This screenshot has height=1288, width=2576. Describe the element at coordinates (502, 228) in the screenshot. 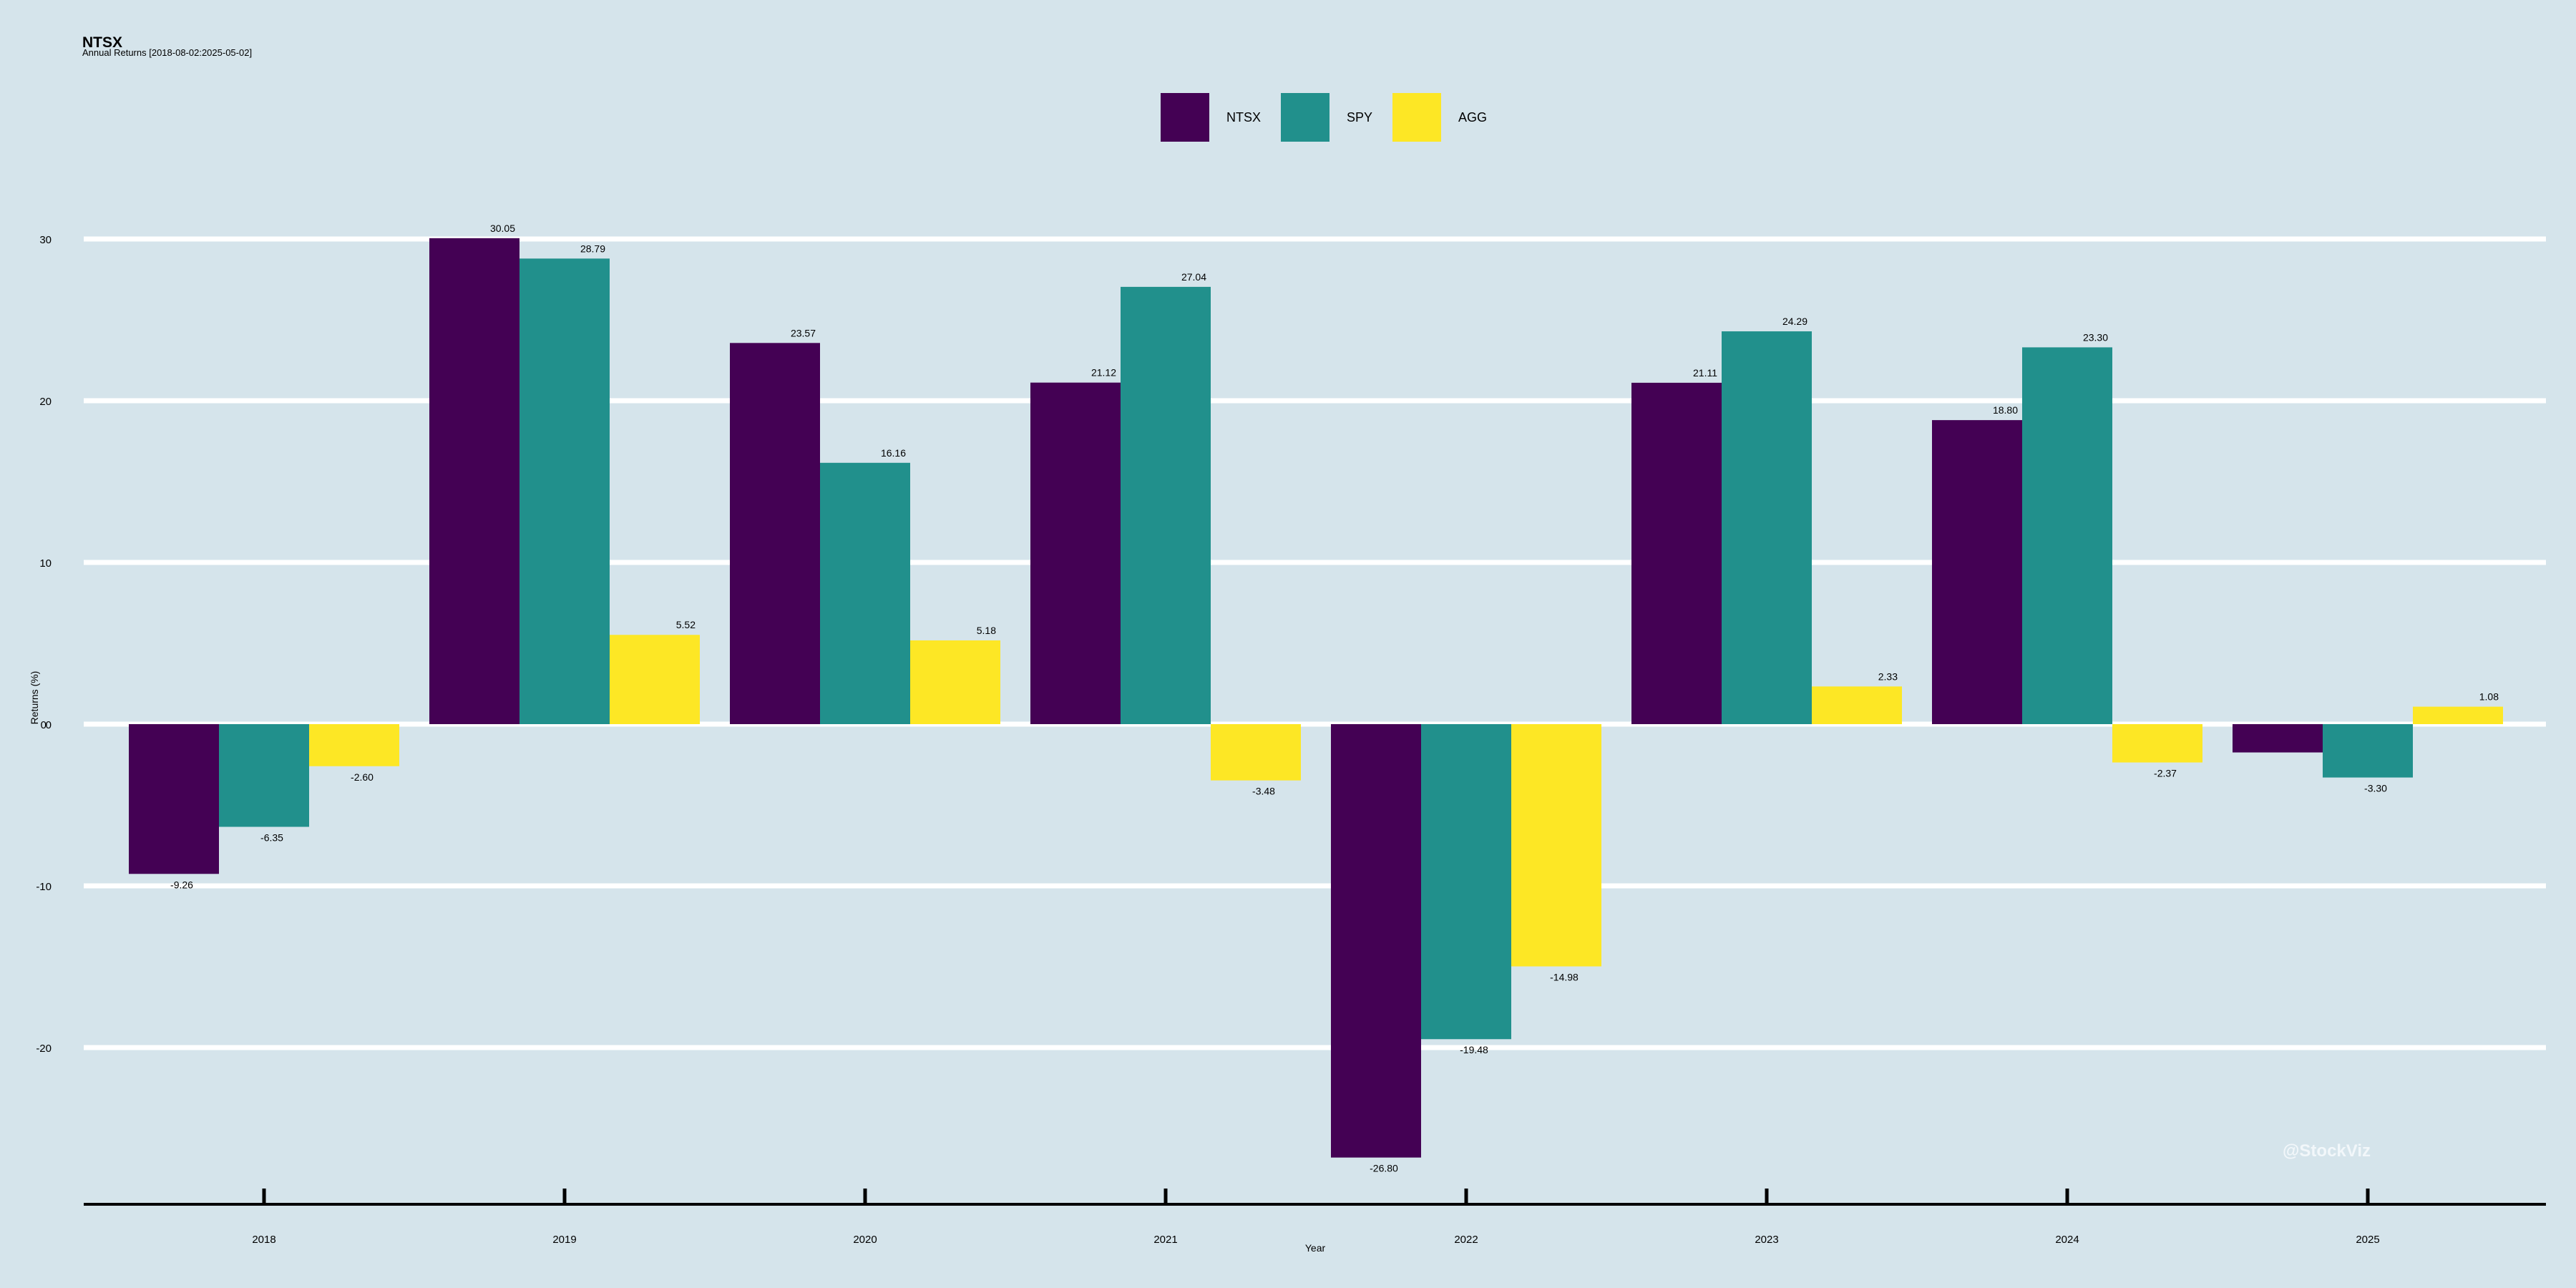

I see `data-label: 30.05` at that location.